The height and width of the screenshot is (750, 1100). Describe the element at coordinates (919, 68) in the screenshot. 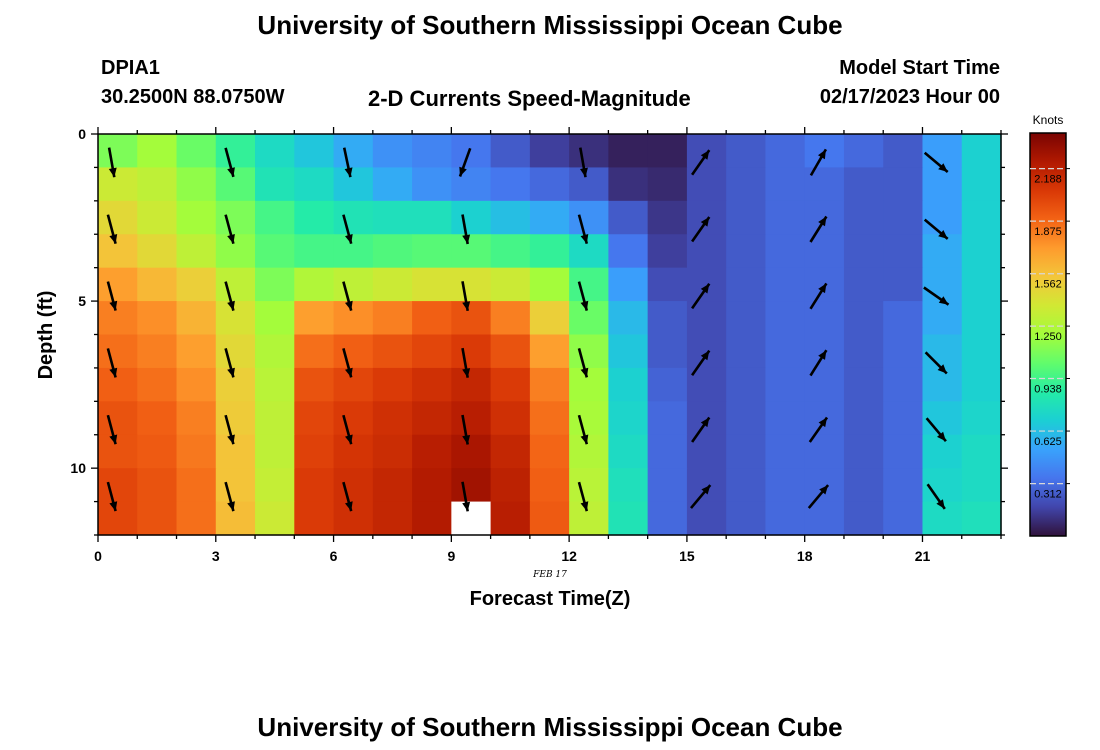

I see `model-start-time-label: Model Start Time` at that location.